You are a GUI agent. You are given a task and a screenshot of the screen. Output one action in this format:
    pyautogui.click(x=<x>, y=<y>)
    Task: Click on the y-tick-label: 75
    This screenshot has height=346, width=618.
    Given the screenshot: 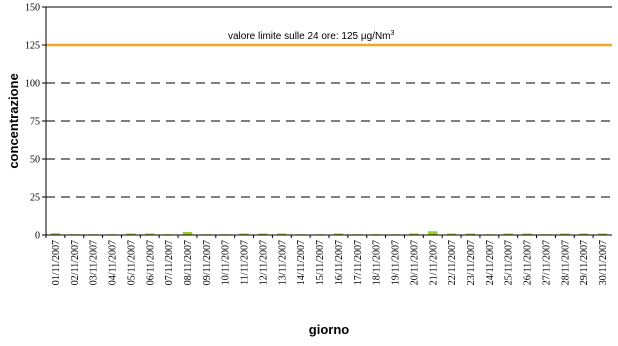 What is the action you would take?
    pyautogui.click(x=35, y=122)
    